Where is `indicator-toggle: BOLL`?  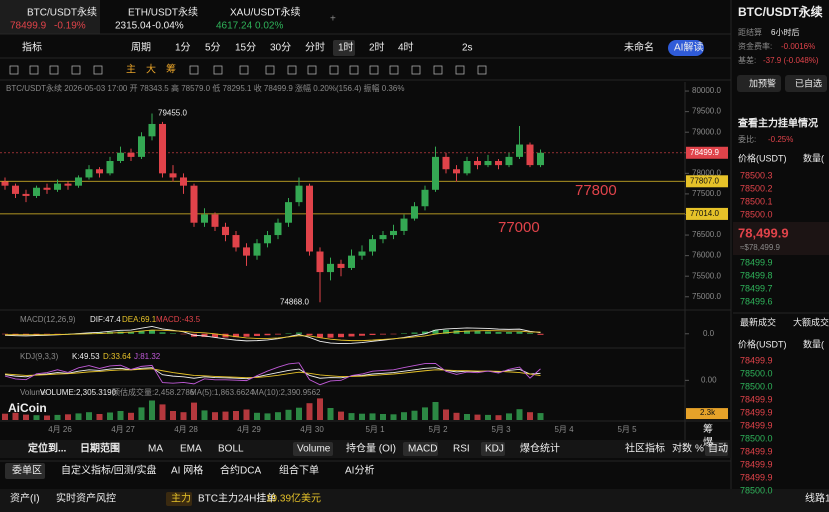 indicator-toggle: BOLL is located at coordinates (231, 449).